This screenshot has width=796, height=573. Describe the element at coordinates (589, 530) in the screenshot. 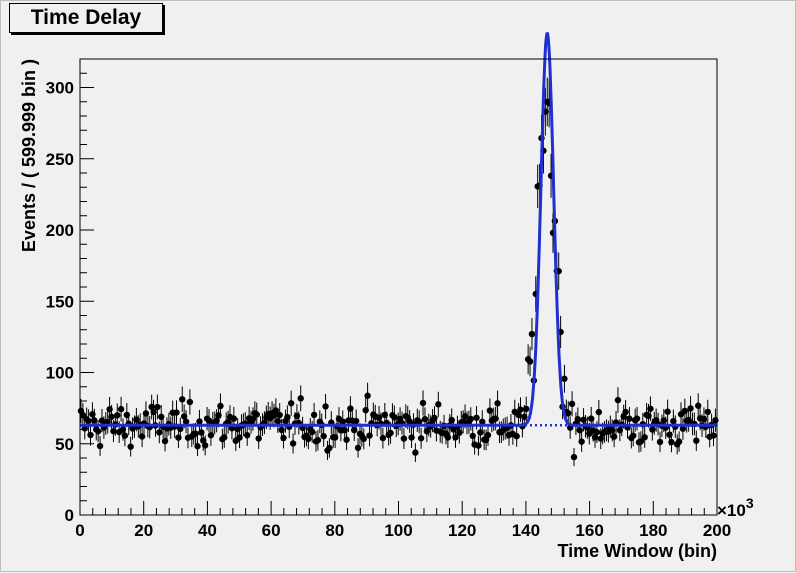

I see `x-tick-label: 160` at that location.